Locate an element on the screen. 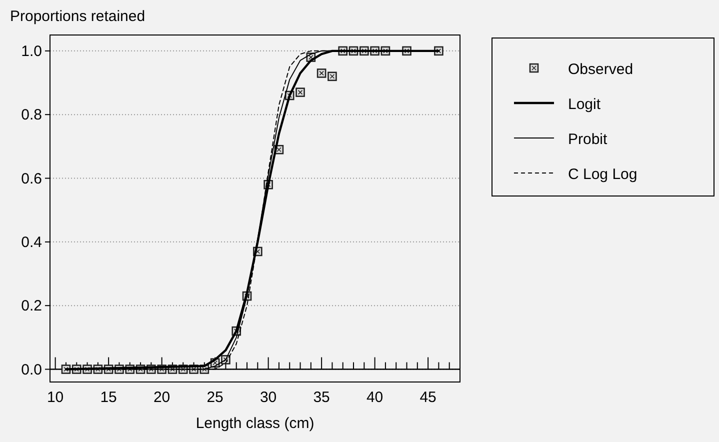 The height and width of the screenshot is (442, 719). x-tick-label: 15 is located at coordinates (108, 397).